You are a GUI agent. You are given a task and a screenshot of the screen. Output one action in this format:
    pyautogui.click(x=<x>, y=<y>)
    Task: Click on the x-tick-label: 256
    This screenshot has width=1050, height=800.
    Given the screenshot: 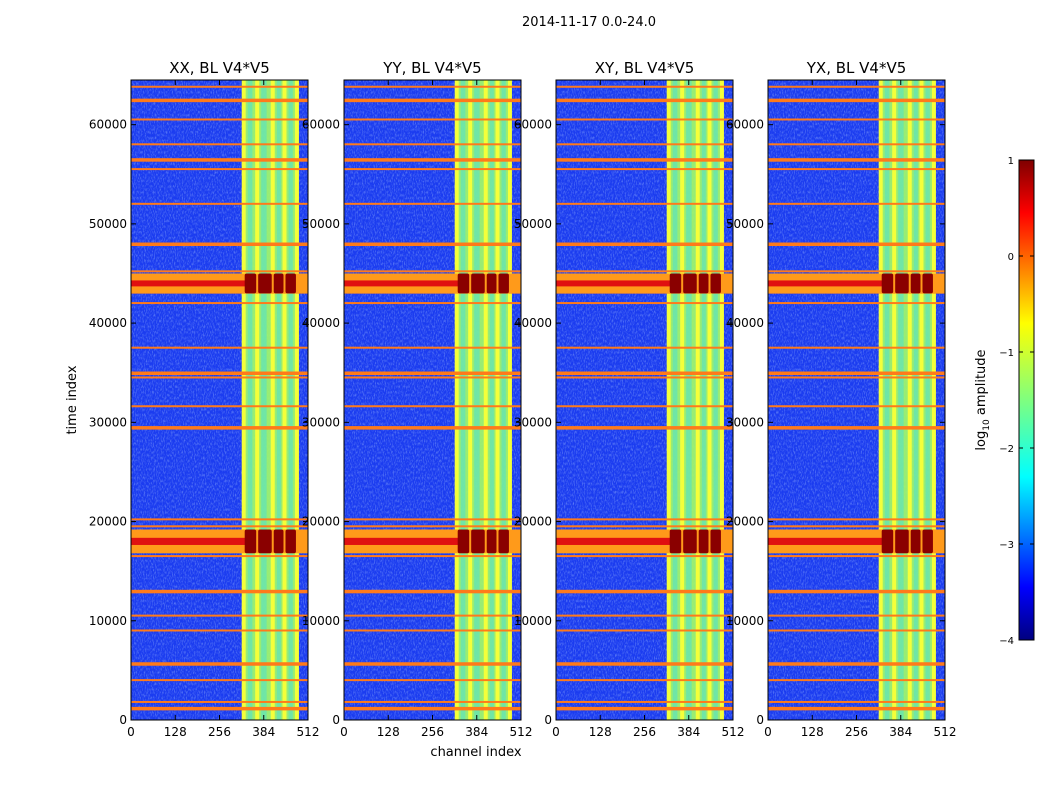 What is the action you would take?
    pyautogui.click(x=856, y=732)
    